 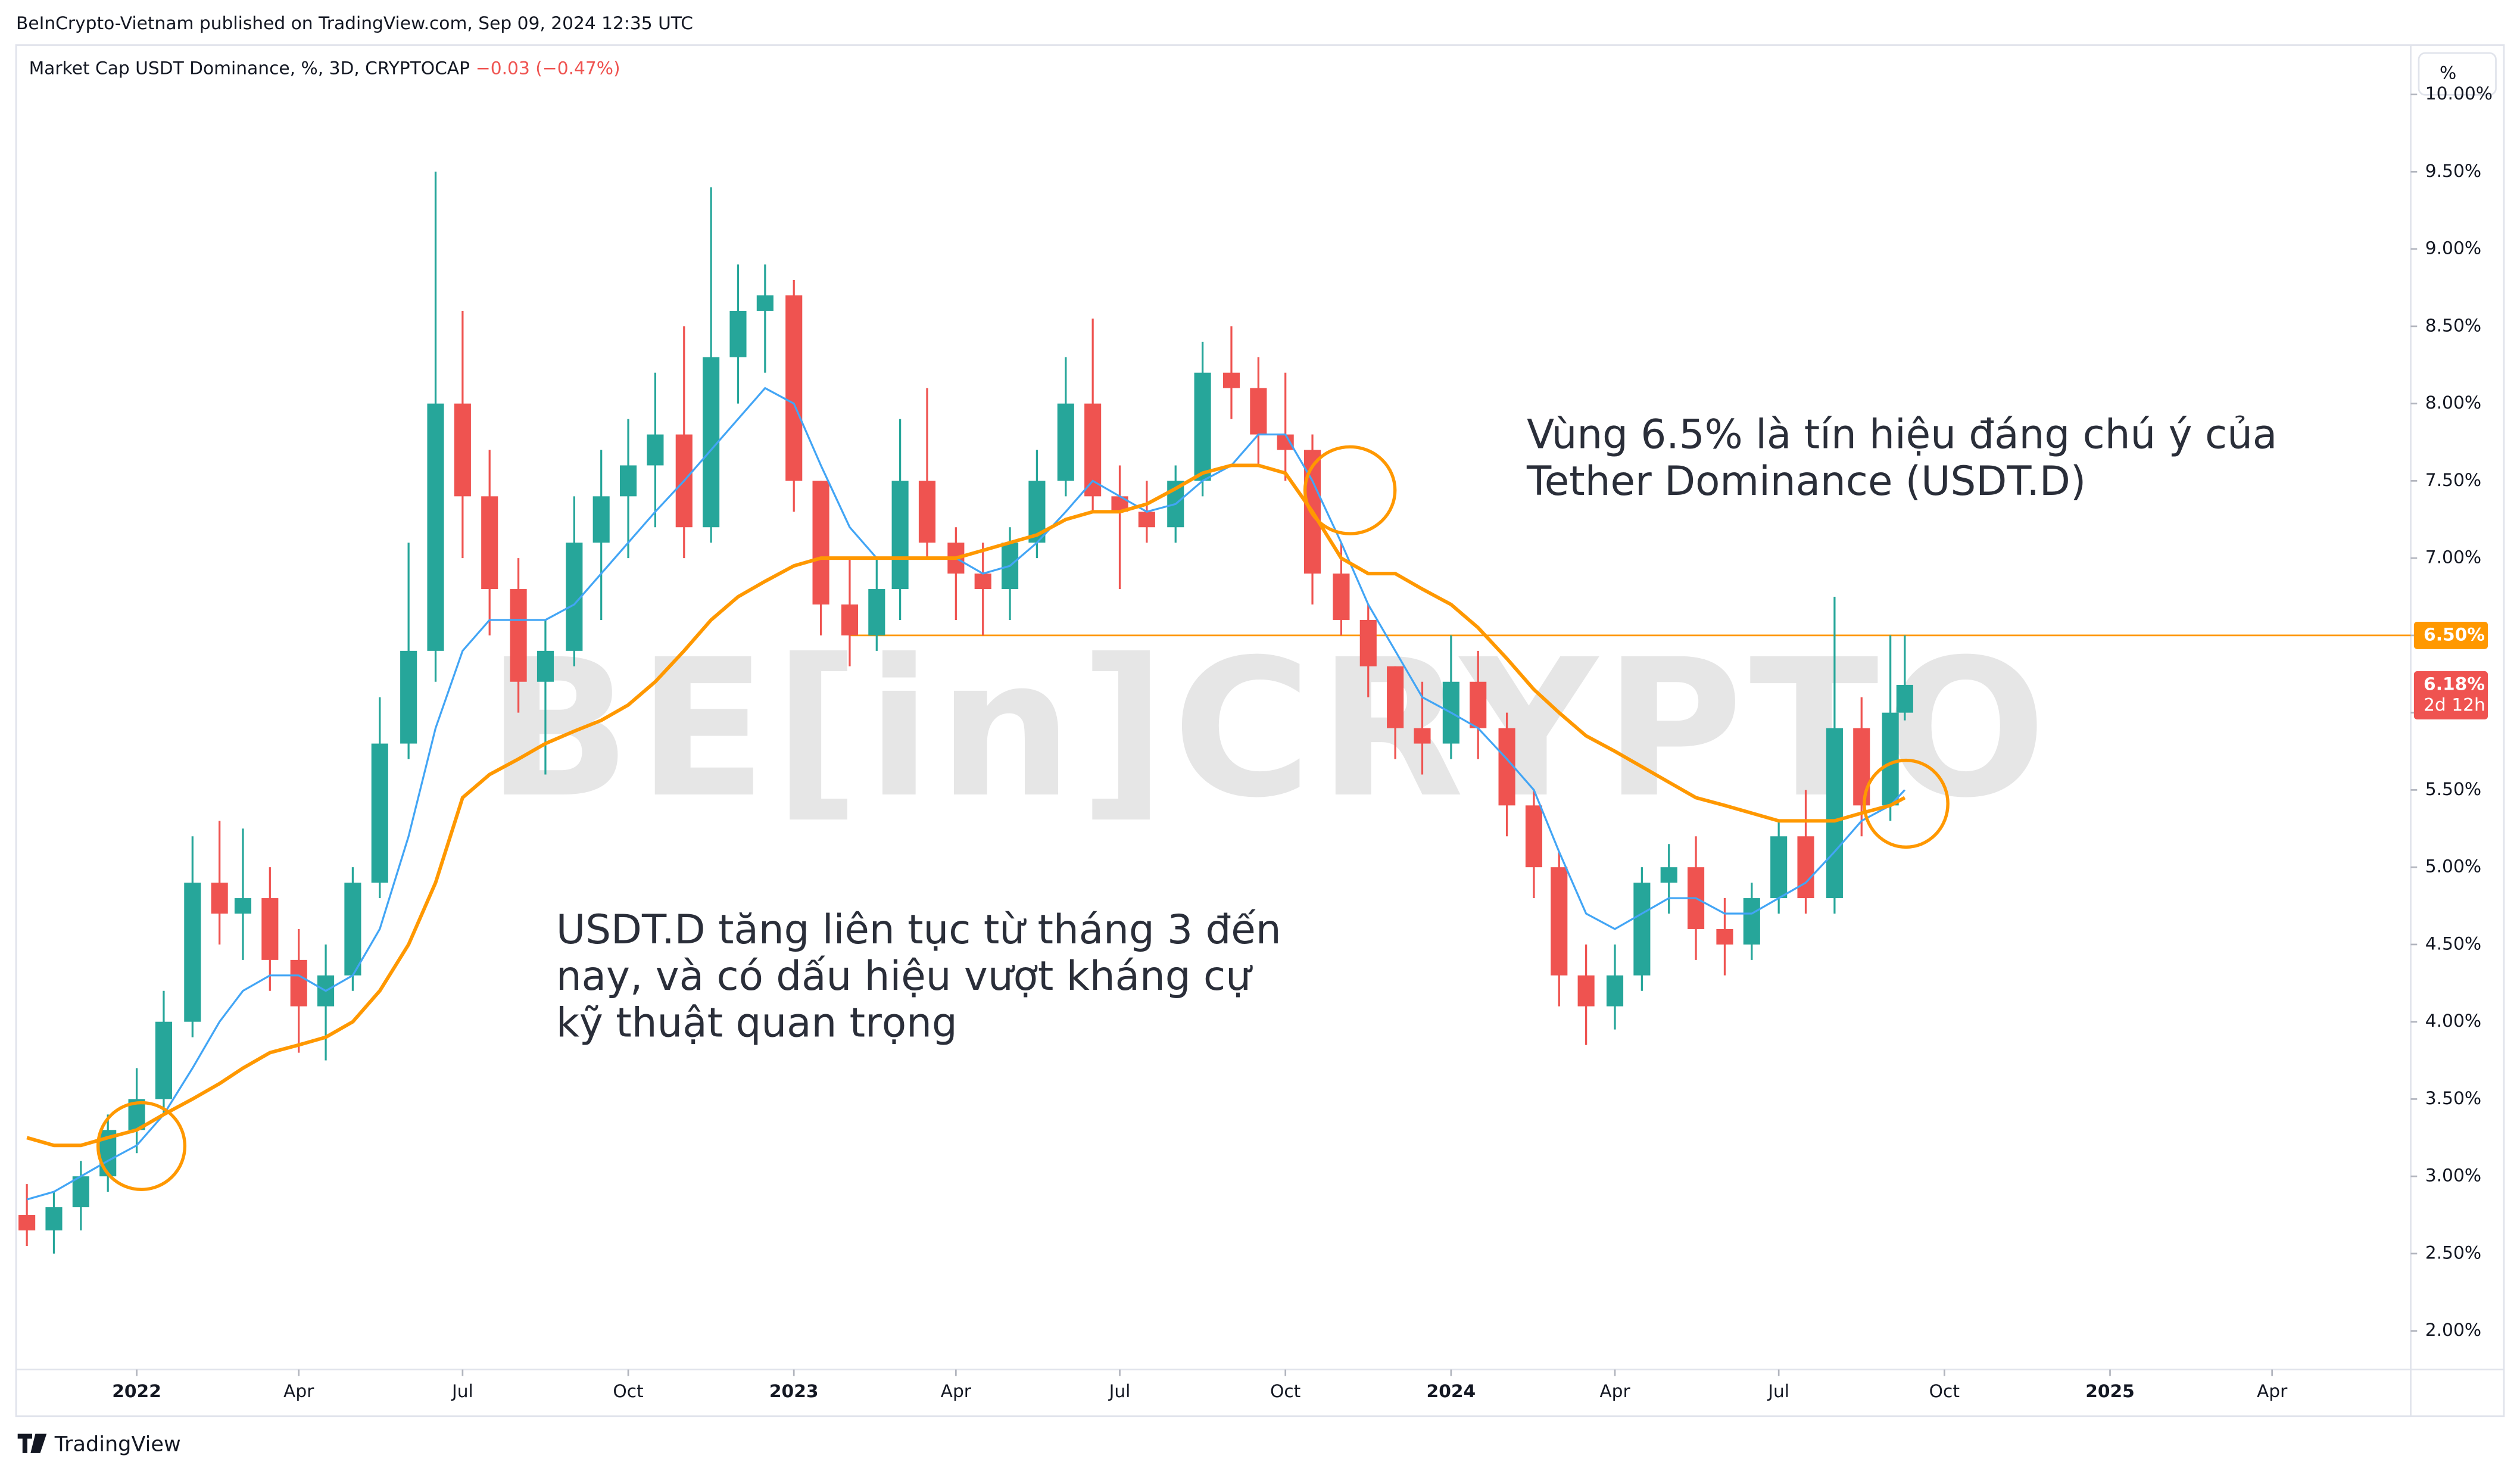 I want to click on x-tick-label: 2022, so click(x=137, y=1390).